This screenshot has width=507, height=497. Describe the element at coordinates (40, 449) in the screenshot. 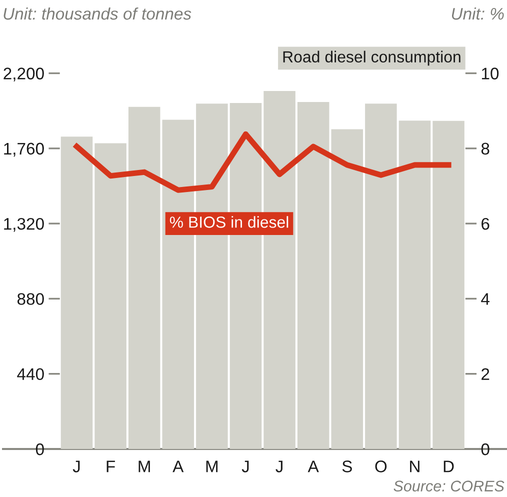

I see `y-tick-label: 0` at that location.